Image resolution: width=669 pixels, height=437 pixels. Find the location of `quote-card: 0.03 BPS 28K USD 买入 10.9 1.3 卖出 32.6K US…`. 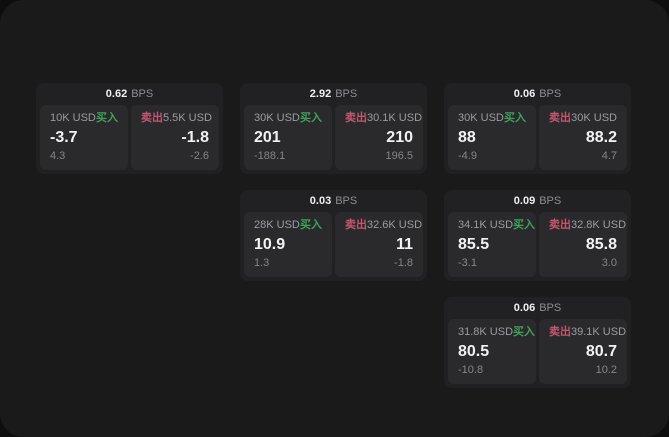

quote-card: 0.03 BPS 28K USD 买入 10.9 1.3 卖出 32.6K US… is located at coordinates (333, 235).